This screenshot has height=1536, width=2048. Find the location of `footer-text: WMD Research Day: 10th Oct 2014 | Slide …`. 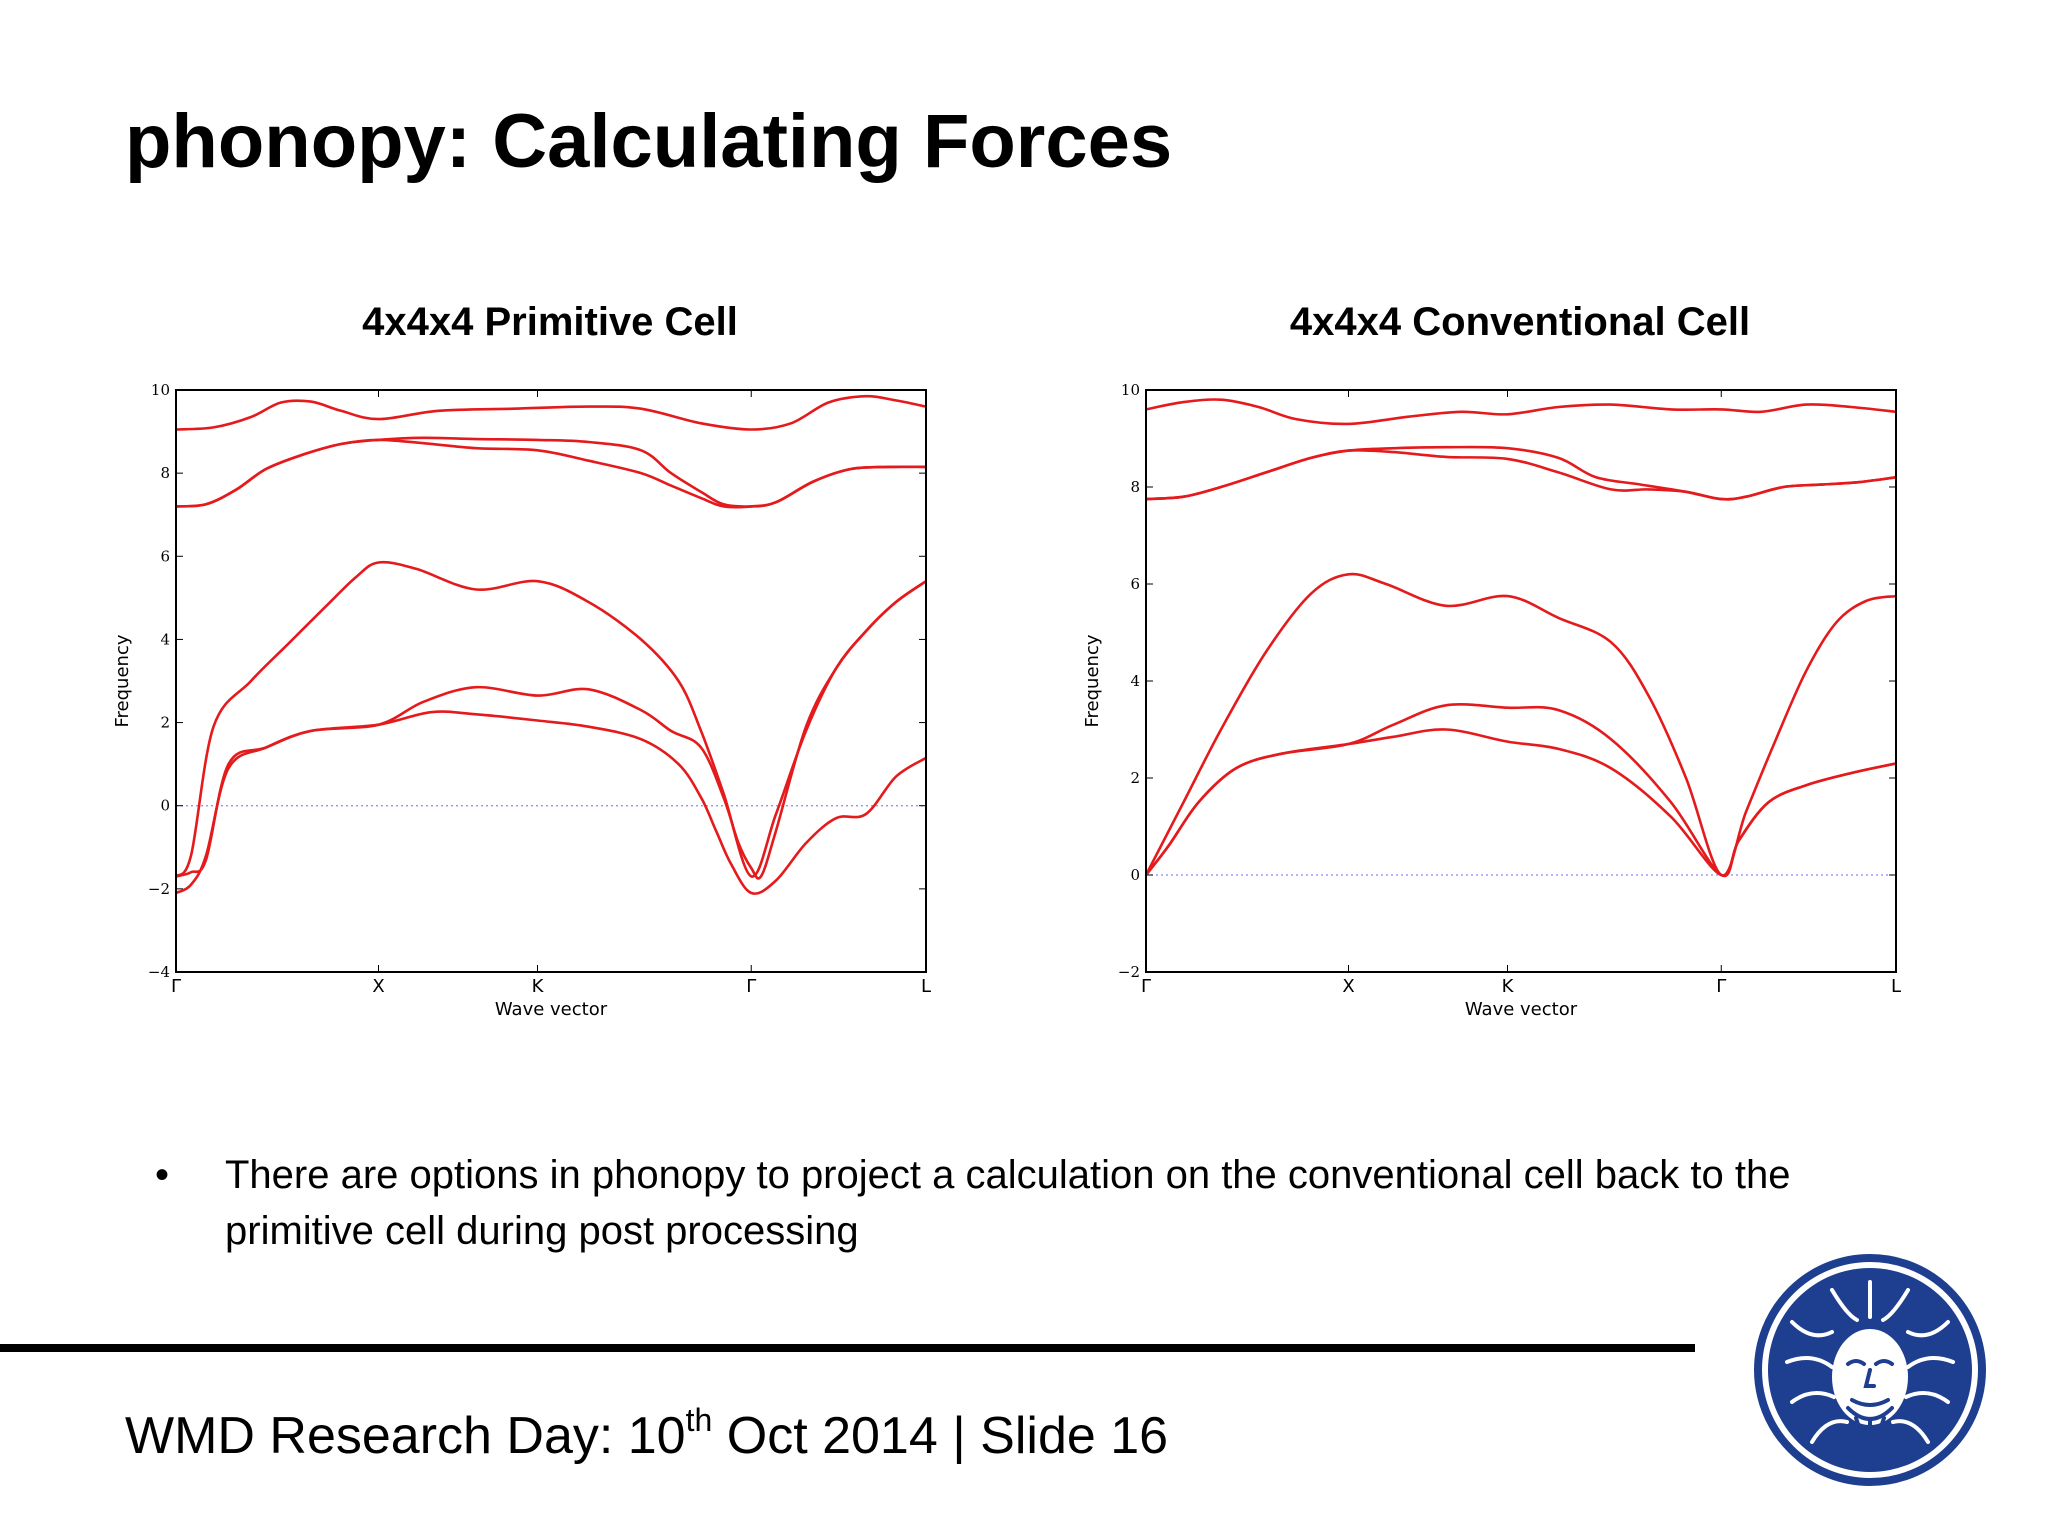

footer-text: WMD Research Day: 10th Oct 2014 | Slide … is located at coordinates (647, 1434).